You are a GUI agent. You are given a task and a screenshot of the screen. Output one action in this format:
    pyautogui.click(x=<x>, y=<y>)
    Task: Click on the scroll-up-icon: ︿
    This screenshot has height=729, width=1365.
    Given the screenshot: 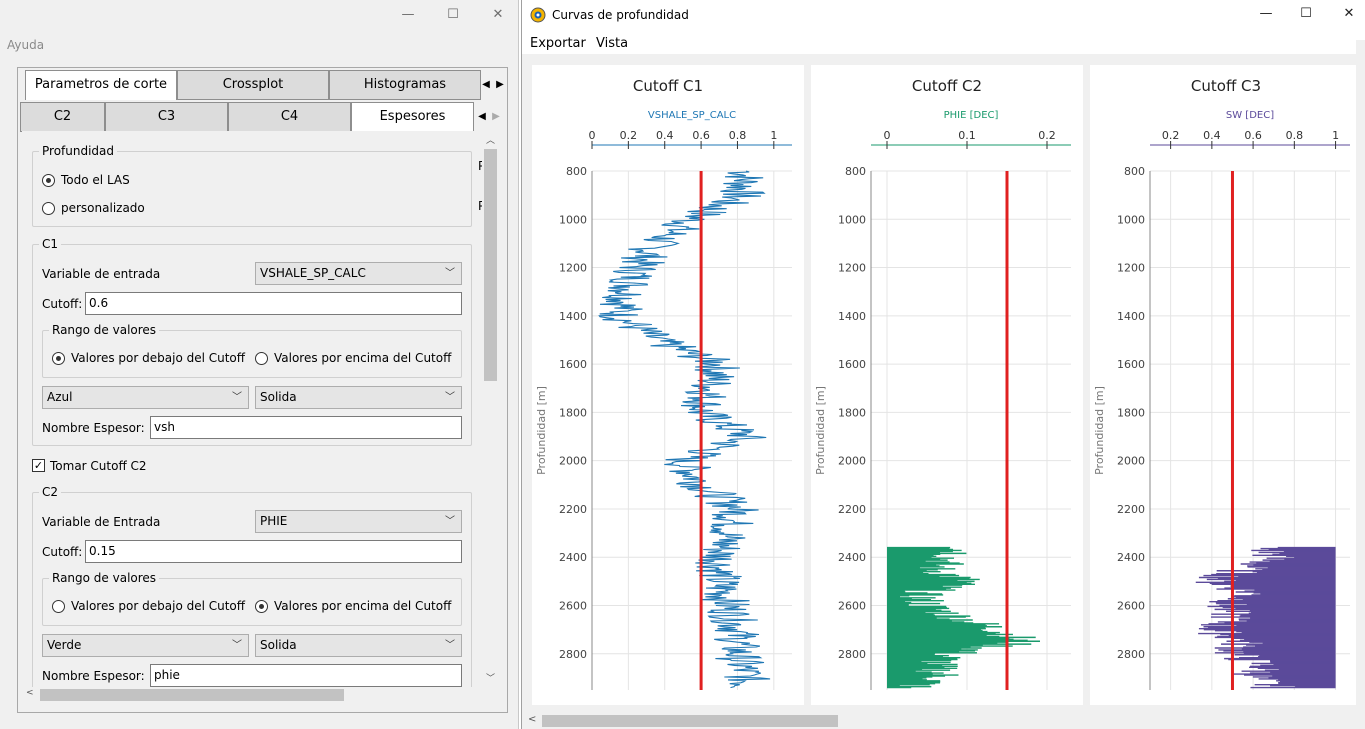 What is the action you would take?
    pyautogui.click(x=491, y=141)
    